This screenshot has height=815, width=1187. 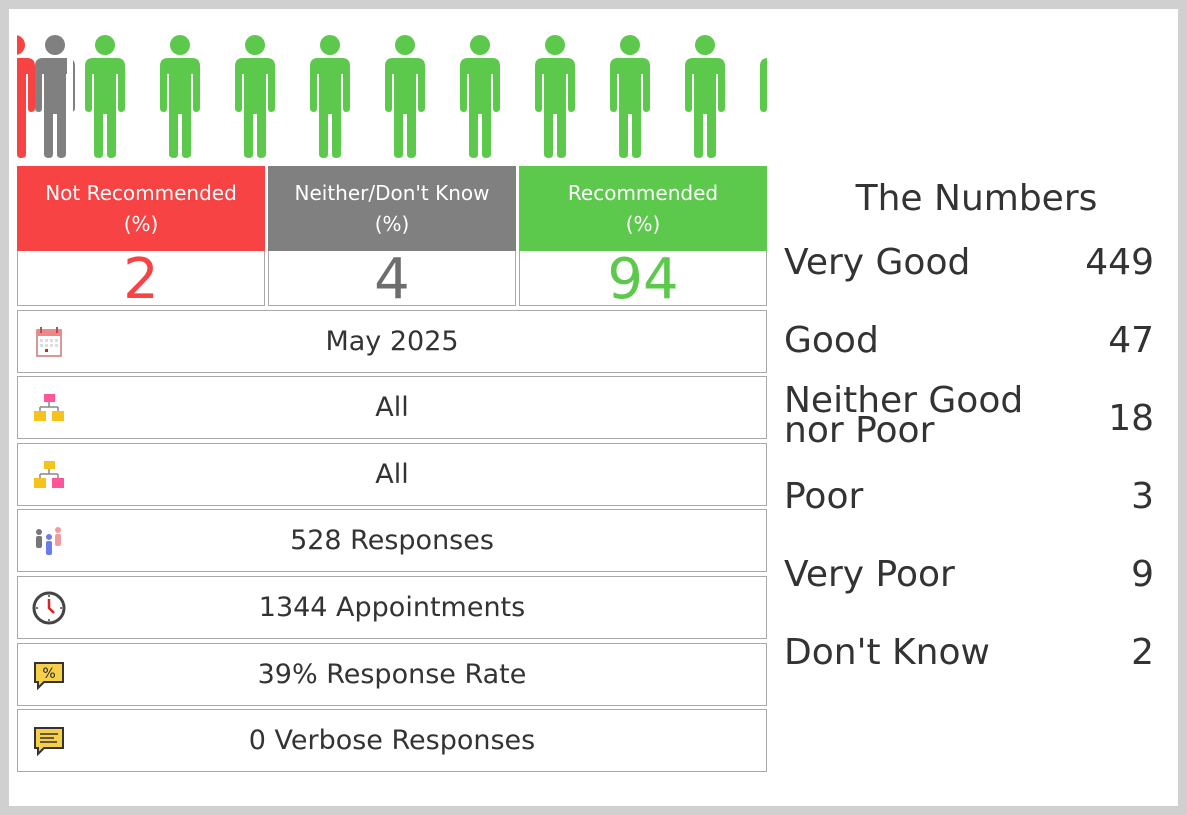 I want to click on stat-value: 18, so click(x=1131, y=418).